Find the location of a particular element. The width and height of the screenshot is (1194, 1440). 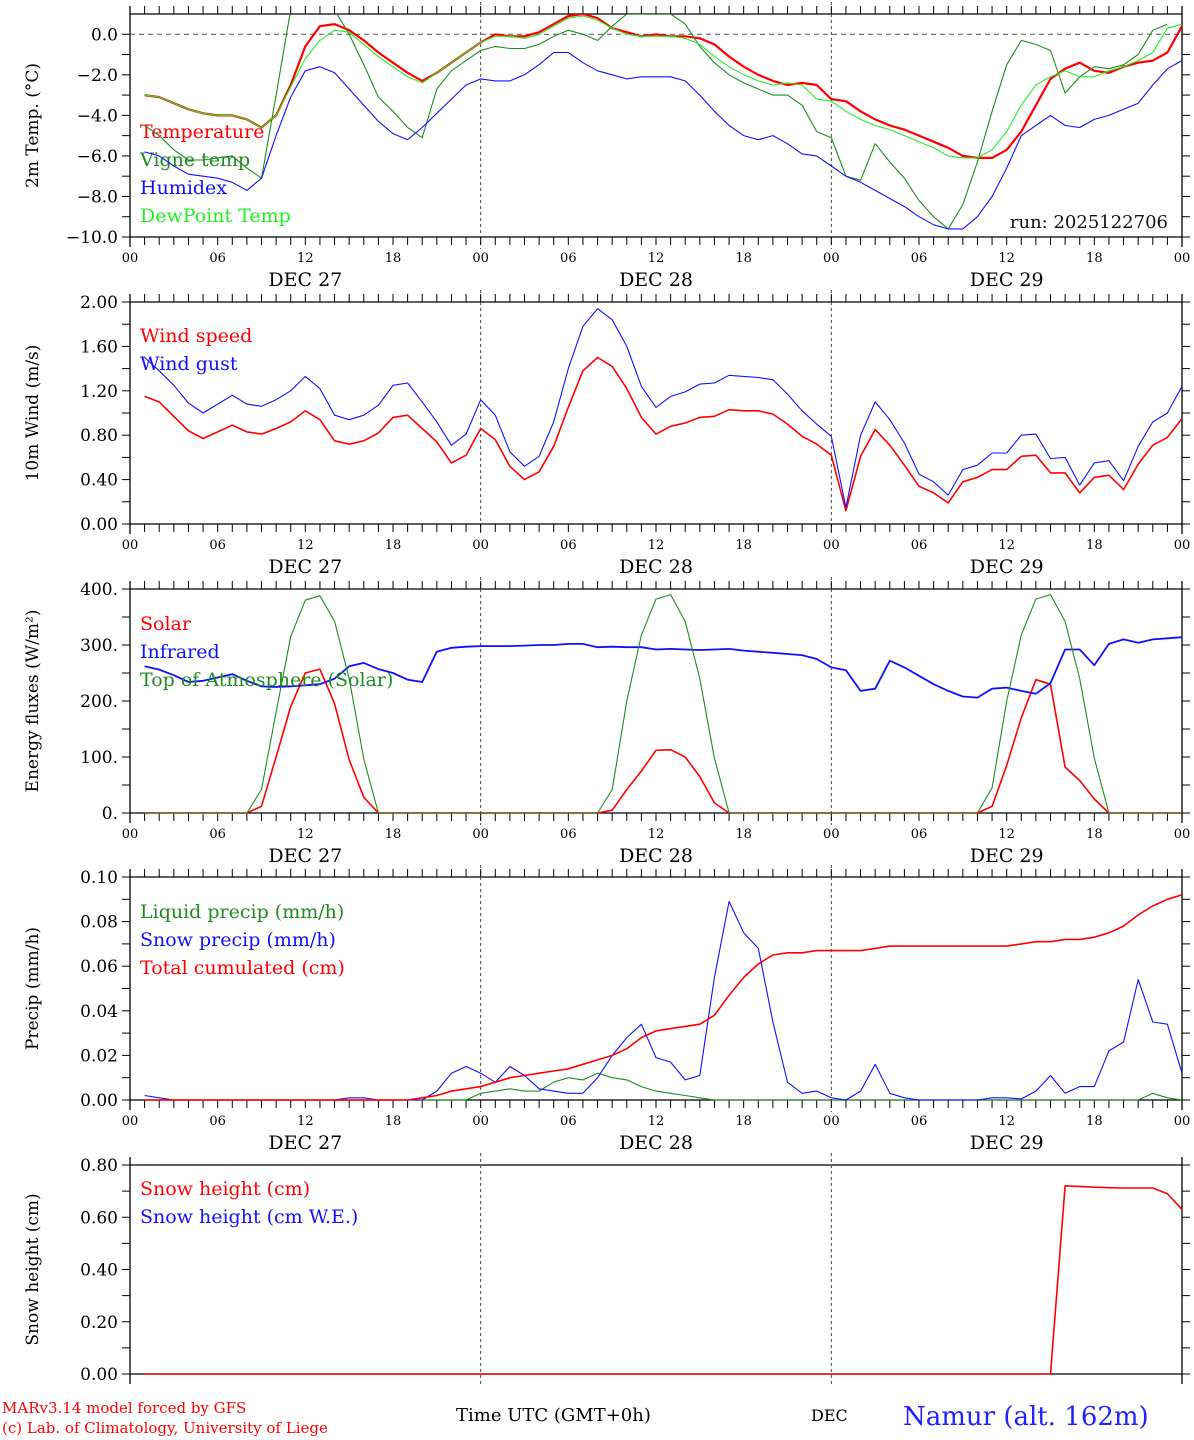

y-tick-label: 300. is located at coordinates (99, 646).